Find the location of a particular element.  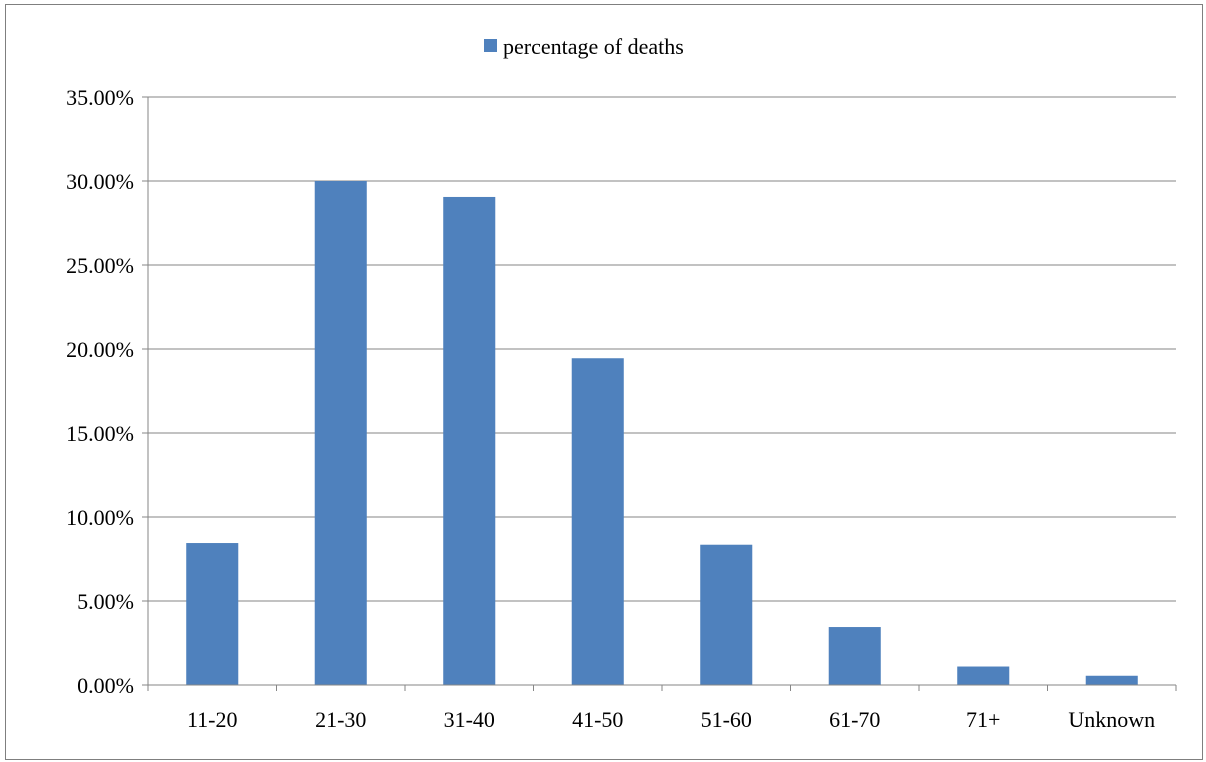

legend: percentage of deaths is located at coordinates (584, 46).